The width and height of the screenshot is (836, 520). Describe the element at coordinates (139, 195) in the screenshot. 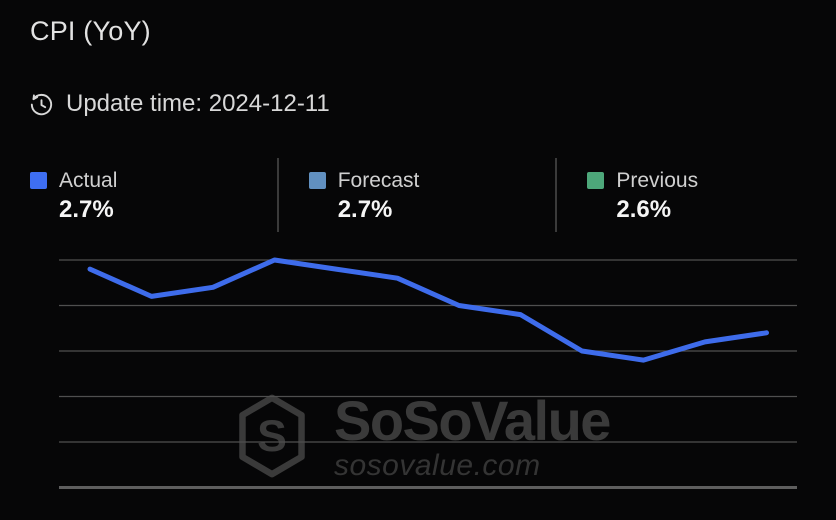

I see `legend-item-actual: Actual 2.7%` at that location.